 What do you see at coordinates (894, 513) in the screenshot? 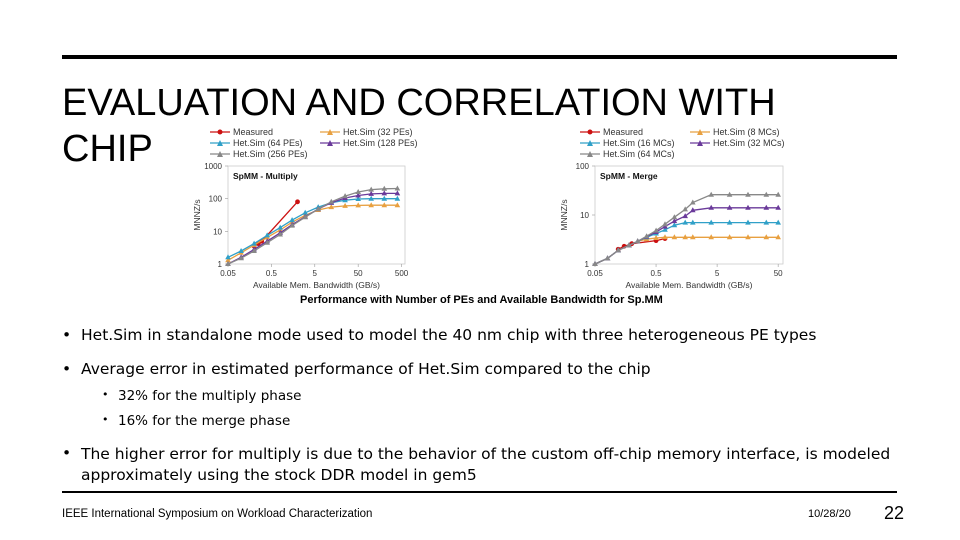
I see `page-number: 22` at bounding box center [894, 513].